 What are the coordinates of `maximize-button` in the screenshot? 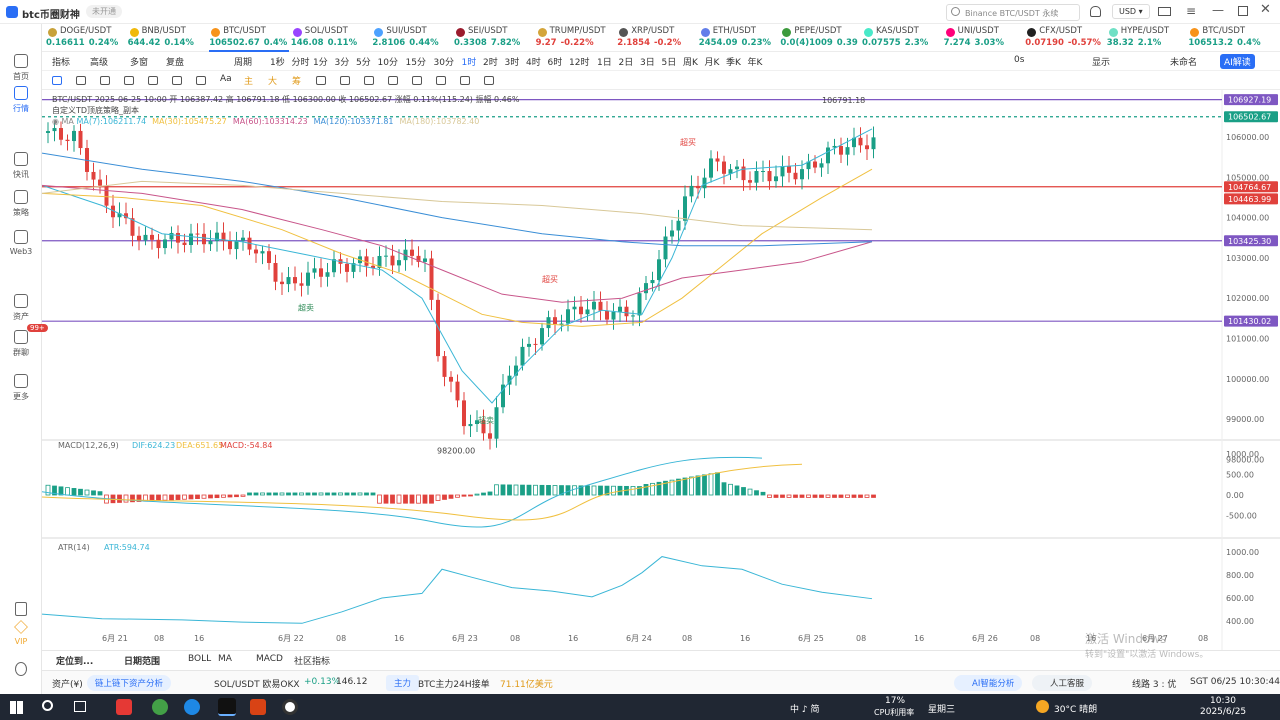 It's located at (1243, 11).